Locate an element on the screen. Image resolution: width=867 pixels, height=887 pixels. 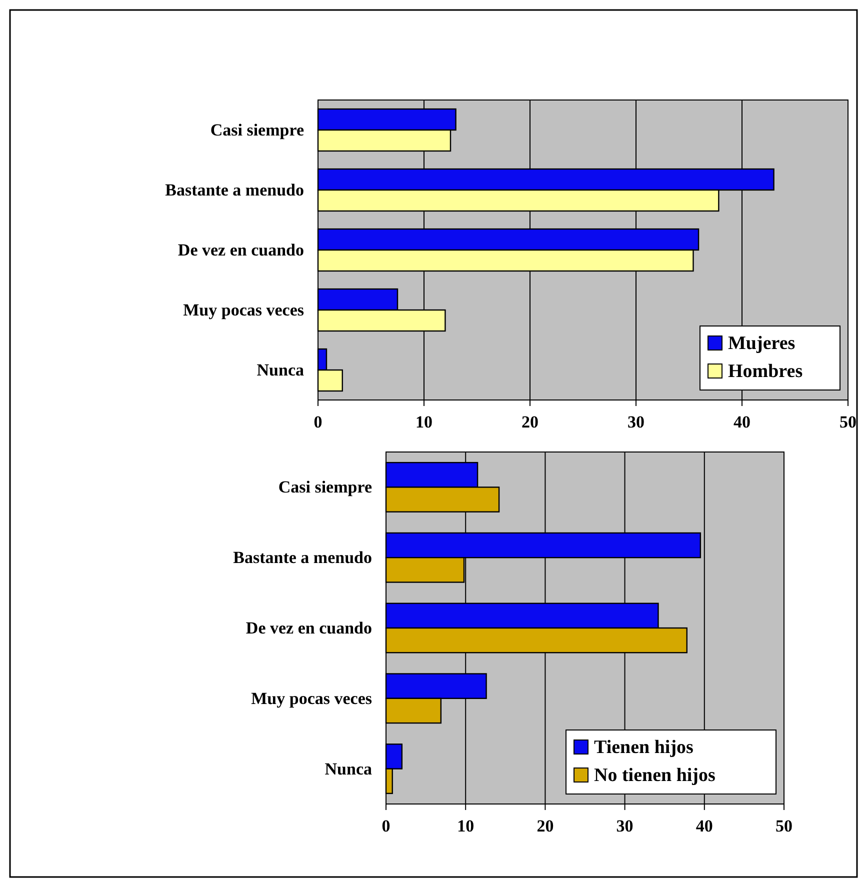
legend-label: Mujeres is located at coordinates (762, 343).